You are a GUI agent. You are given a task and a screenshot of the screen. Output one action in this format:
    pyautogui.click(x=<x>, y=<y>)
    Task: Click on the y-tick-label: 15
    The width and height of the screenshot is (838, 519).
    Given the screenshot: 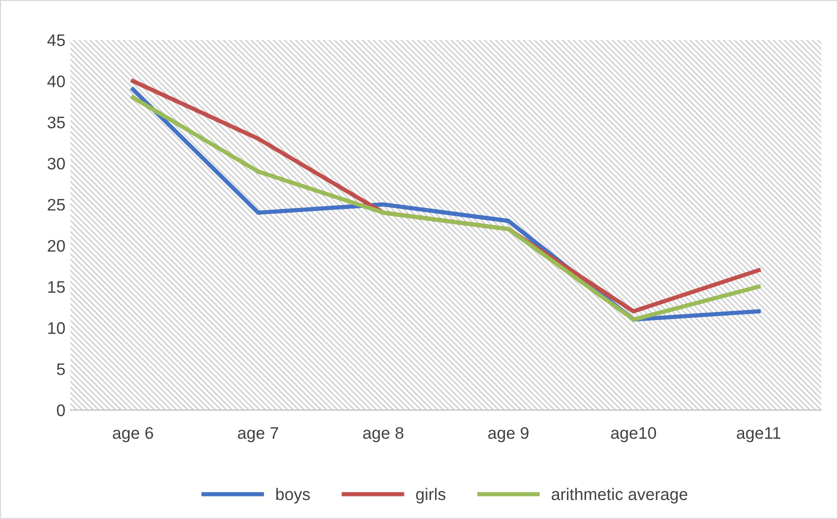 What is the action you would take?
    pyautogui.click(x=56, y=287)
    